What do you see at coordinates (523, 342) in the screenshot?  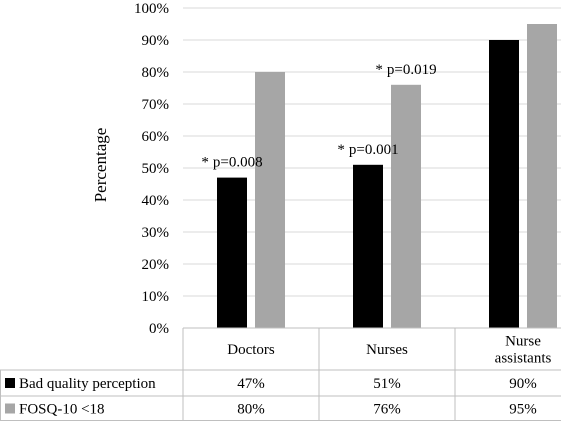 I see `category-label-nurse-assistants: Nurse` at bounding box center [523, 342].